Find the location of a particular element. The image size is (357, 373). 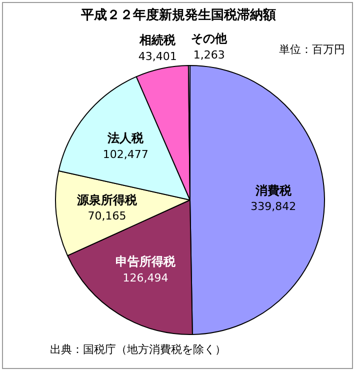

data-label: 126,494 is located at coordinates (145, 277).